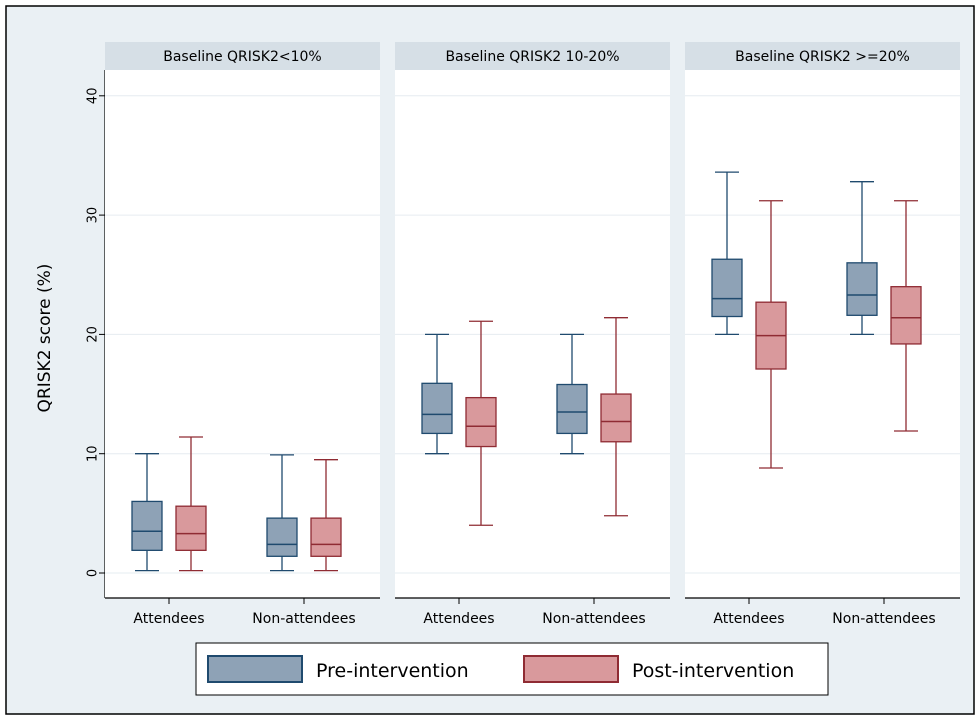  What do you see at coordinates (93, 573) in the screenshot?
I see `y-tick-label: 0` at bounding box center [93, 573].